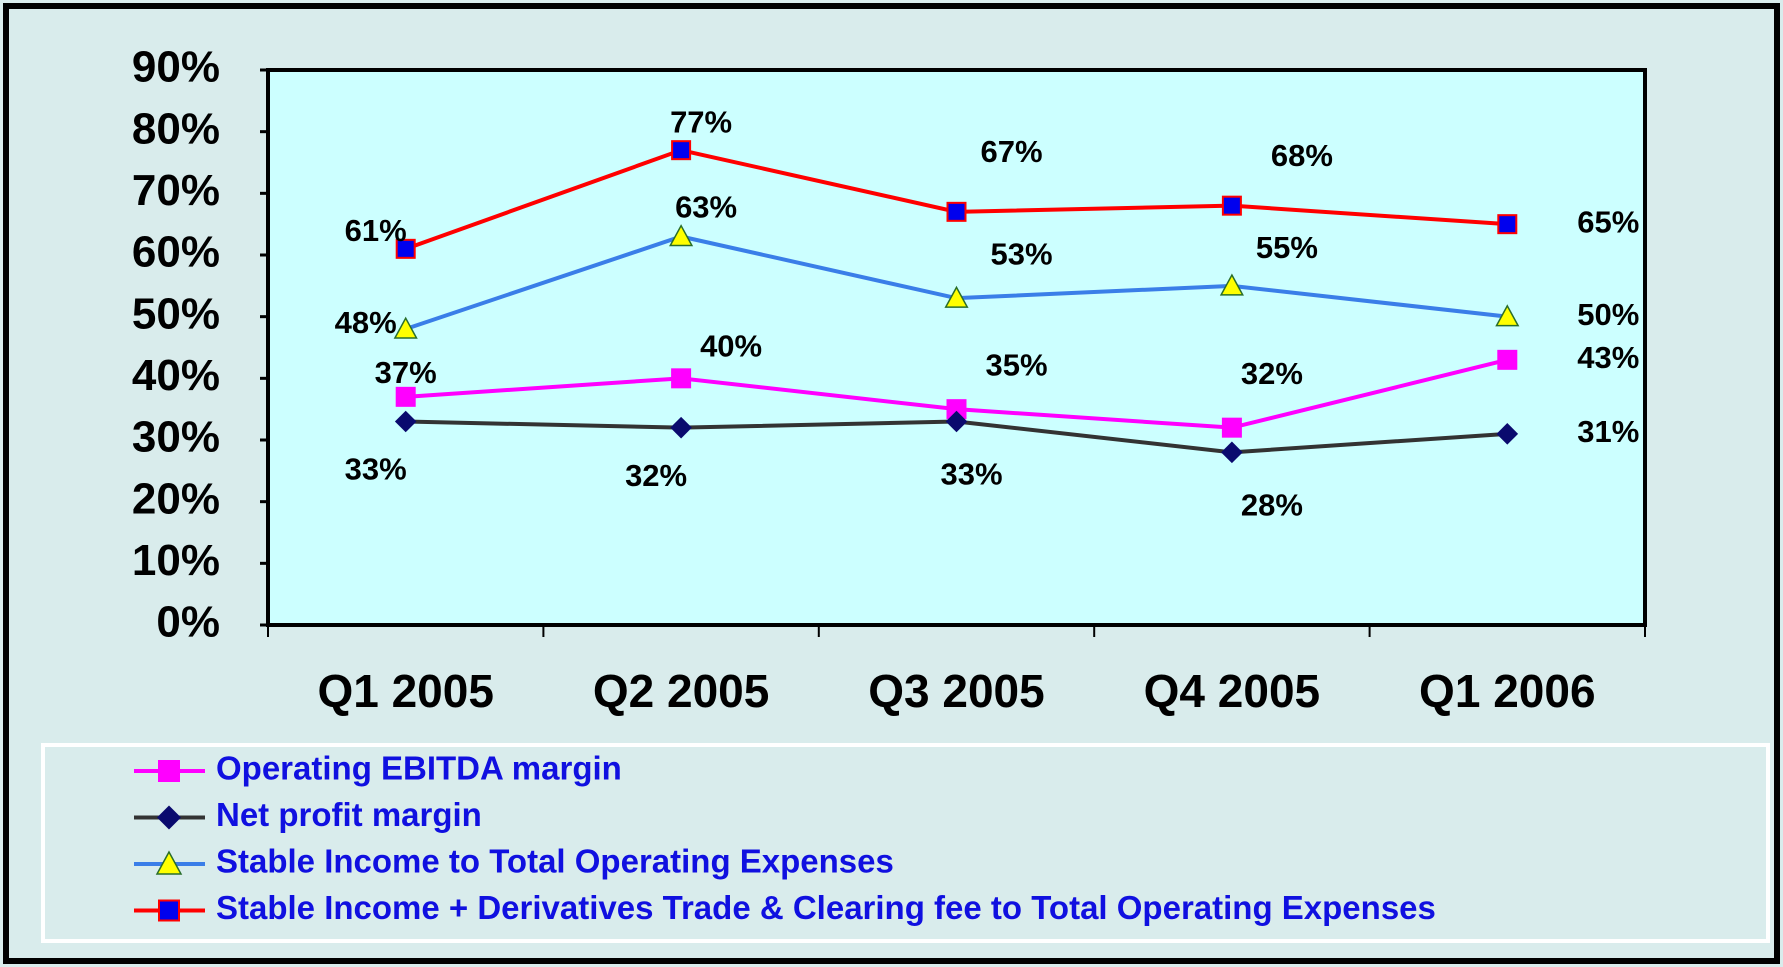 This screenshot has width=1783, height=967. What do you see at coordinates (376, 230) in the screenshot?
I see `data-label: 61%` at bounding box center [376, 230].